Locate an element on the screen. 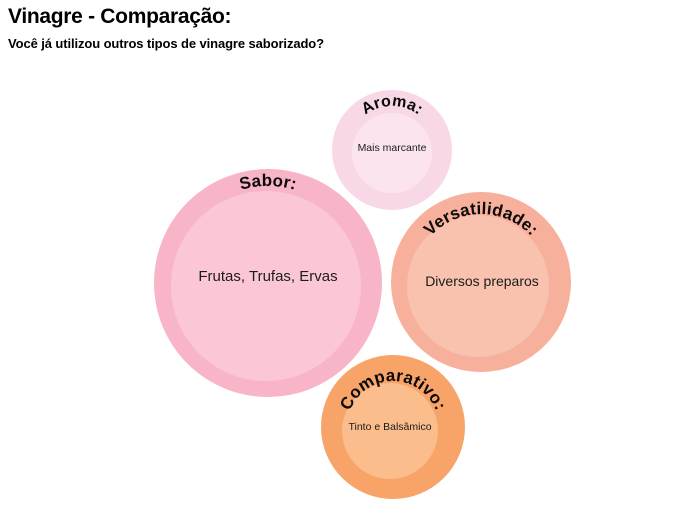 Image resolution: width=676 pixels, height=521 pixels. bubble-sabor-inner-circle is located at coordinates (266, 286).